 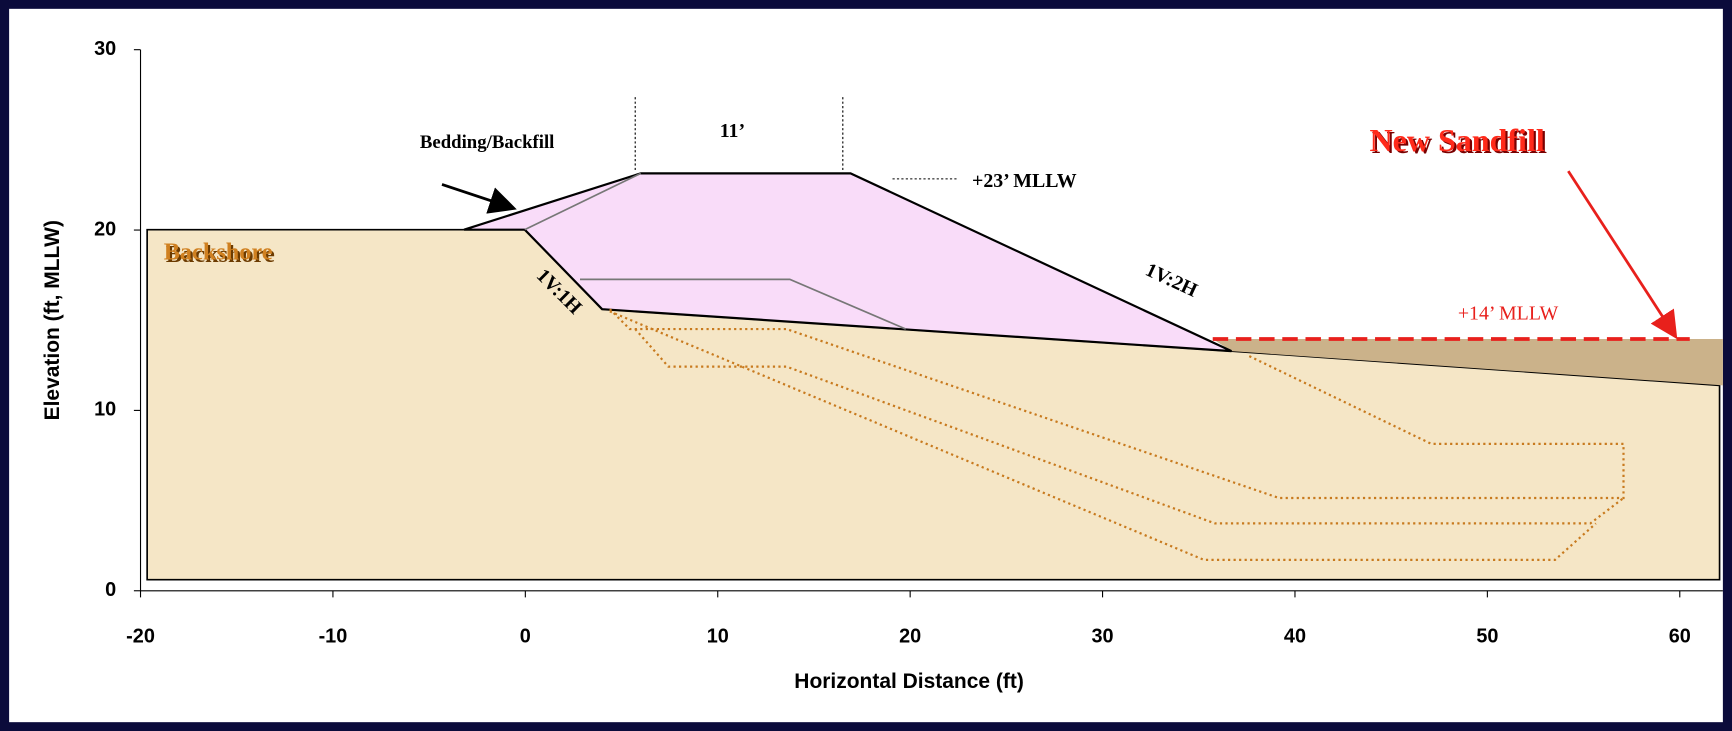 I want to click on y-tick-label: 30, so click(x=105, y=49).